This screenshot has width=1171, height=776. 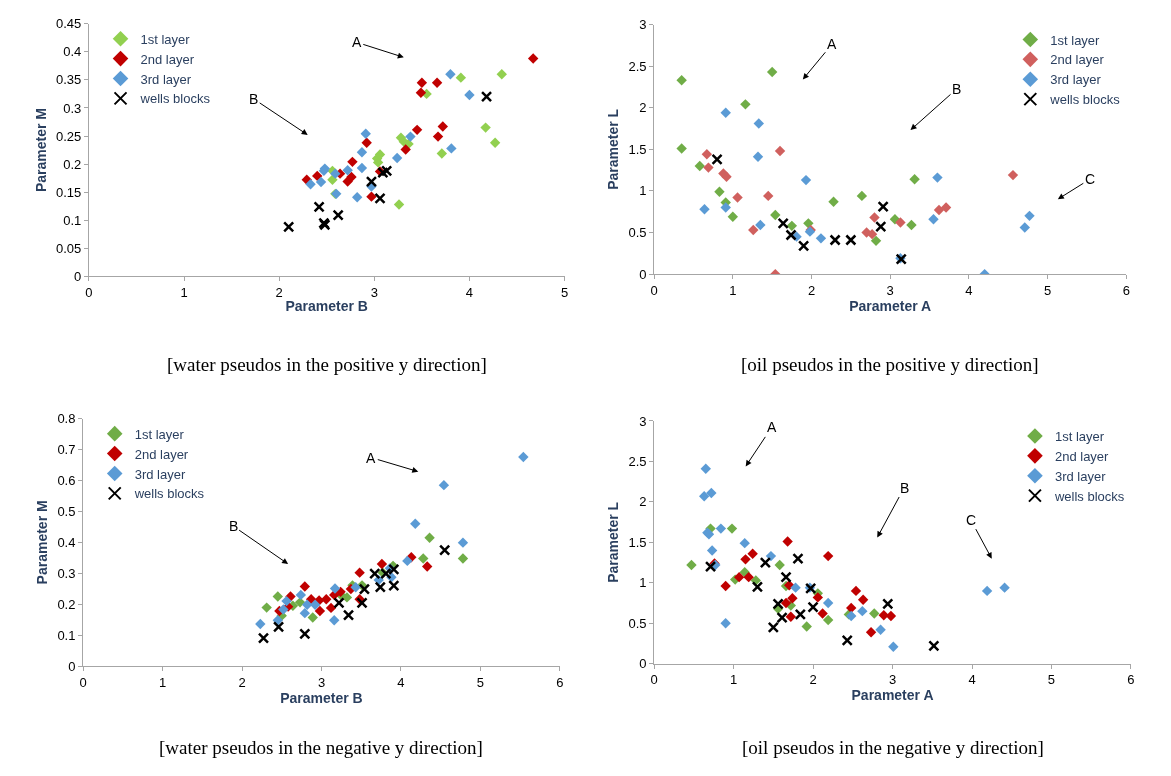 What do you see at coordinates (66, 419) in the screenshot?
I see `y-tick-label: 0.8` at bounding box center [66, 419].